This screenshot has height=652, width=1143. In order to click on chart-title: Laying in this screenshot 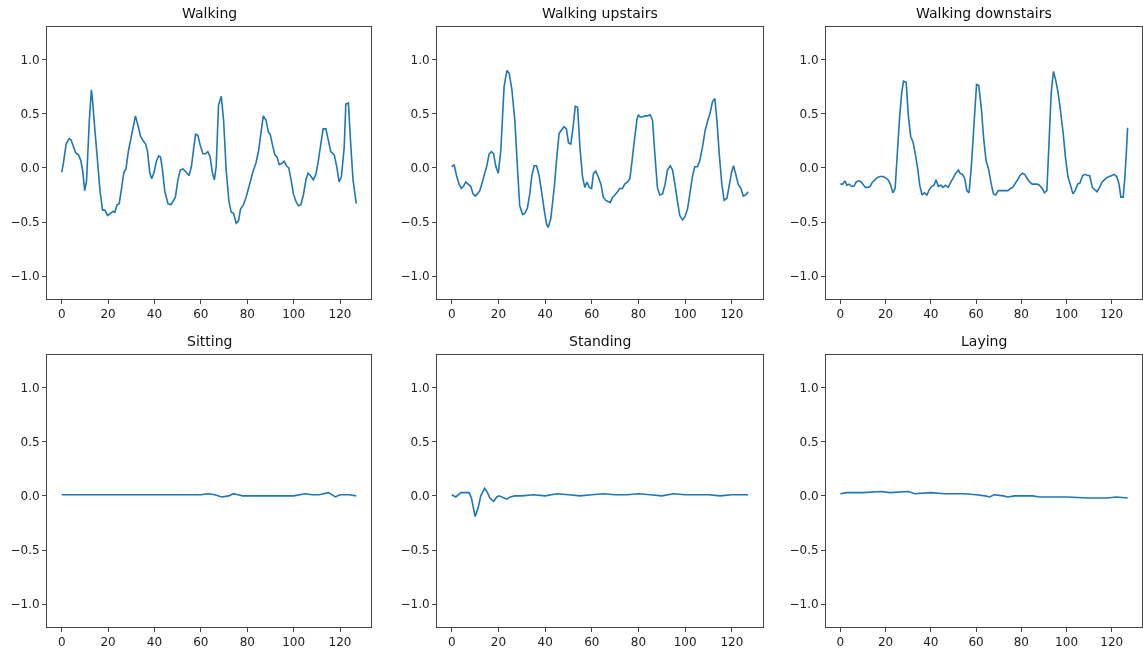, I will do `click(984, 341)`.